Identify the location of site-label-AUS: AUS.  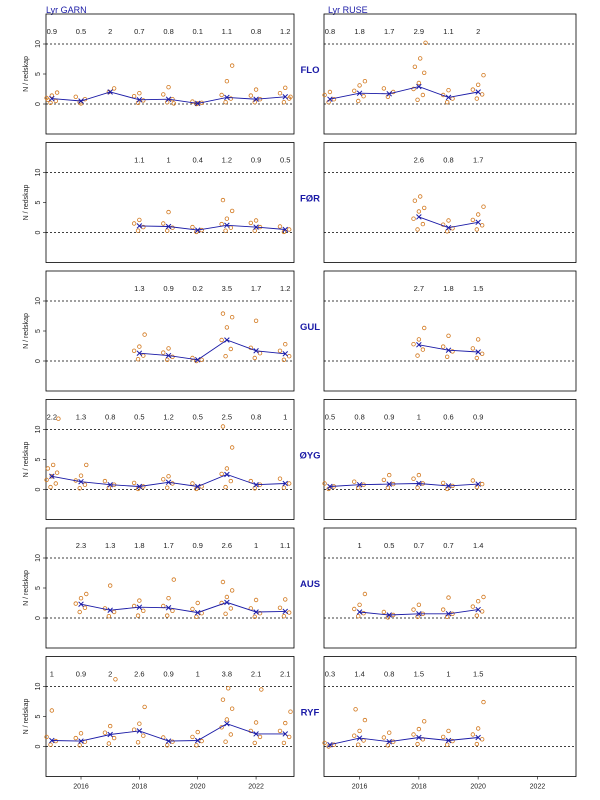
(310, 584).